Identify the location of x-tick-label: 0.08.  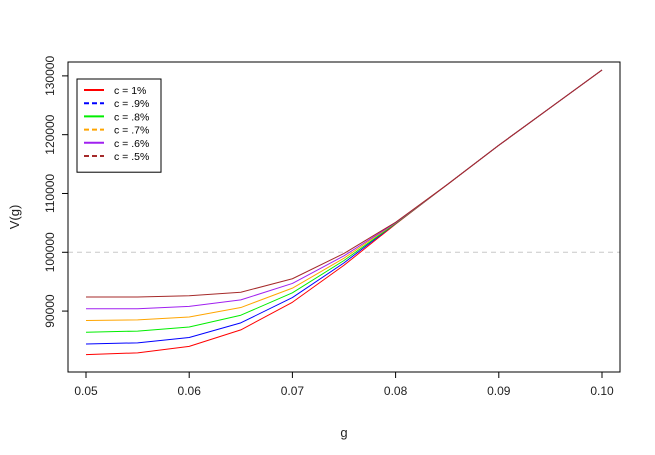
(396, 391).